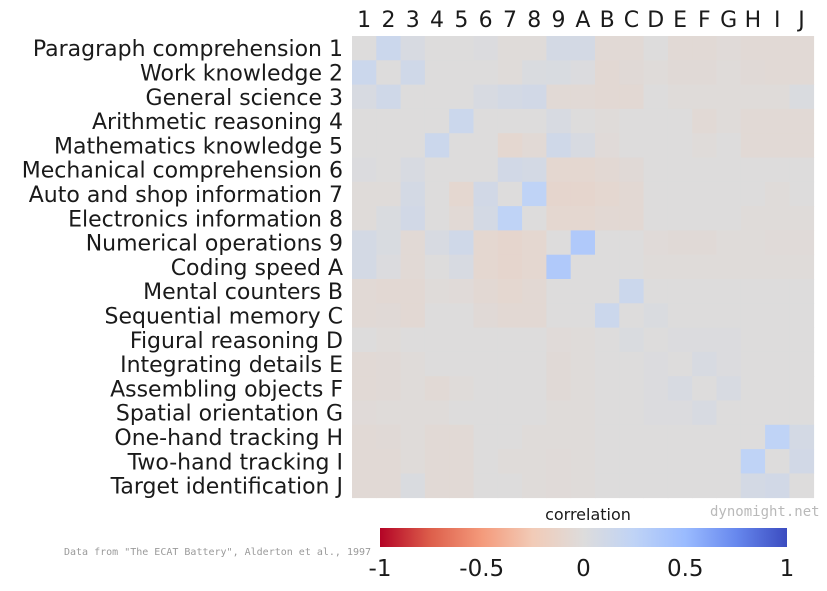  I want to click on heatmap-cell-A-D, so click(656, 267).